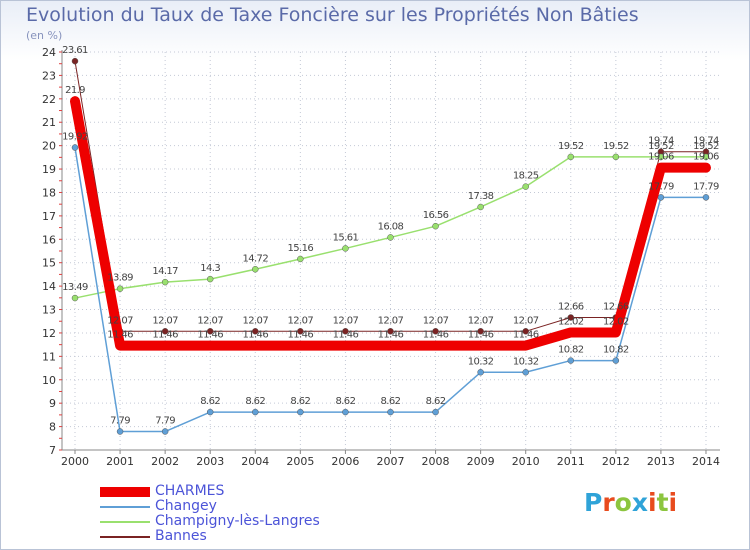 Image resolution: width=750 pixels, height=550 pixels. Describe the element at coordinates (49, 75) in the screenshot. I see `y-tick-label: 23` at that location.